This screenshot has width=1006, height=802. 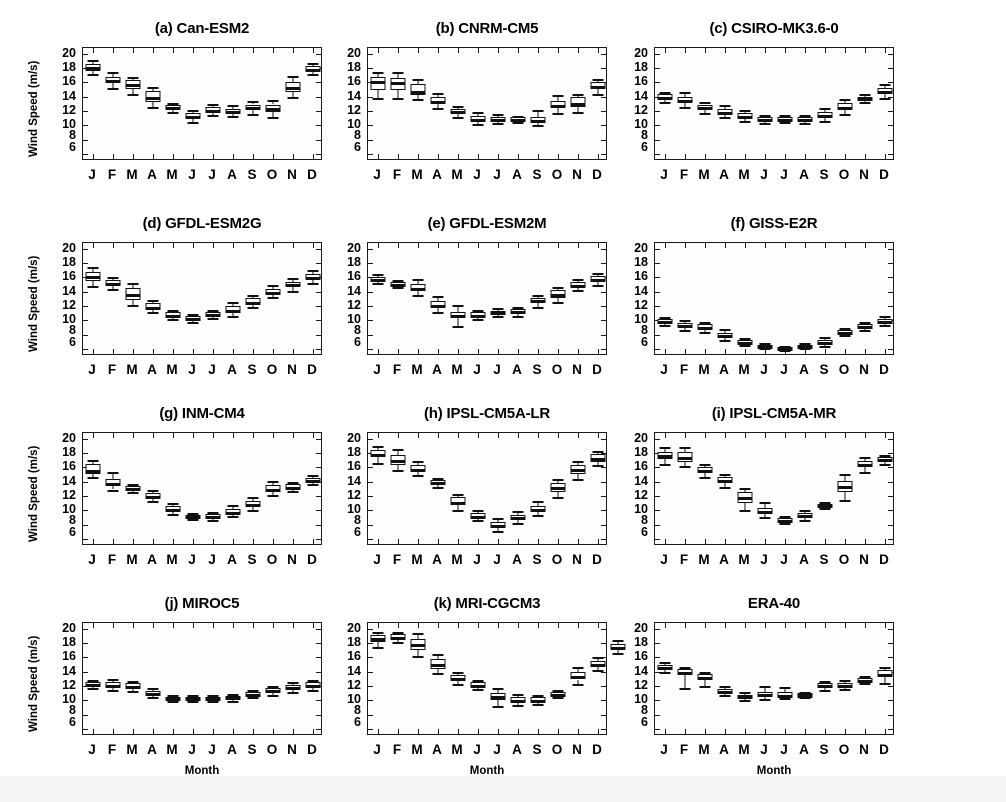 What do you see at coordinates (252, 174) in the screenshot?
I see `x-tick-label: S` at bounding box center [252, 174].